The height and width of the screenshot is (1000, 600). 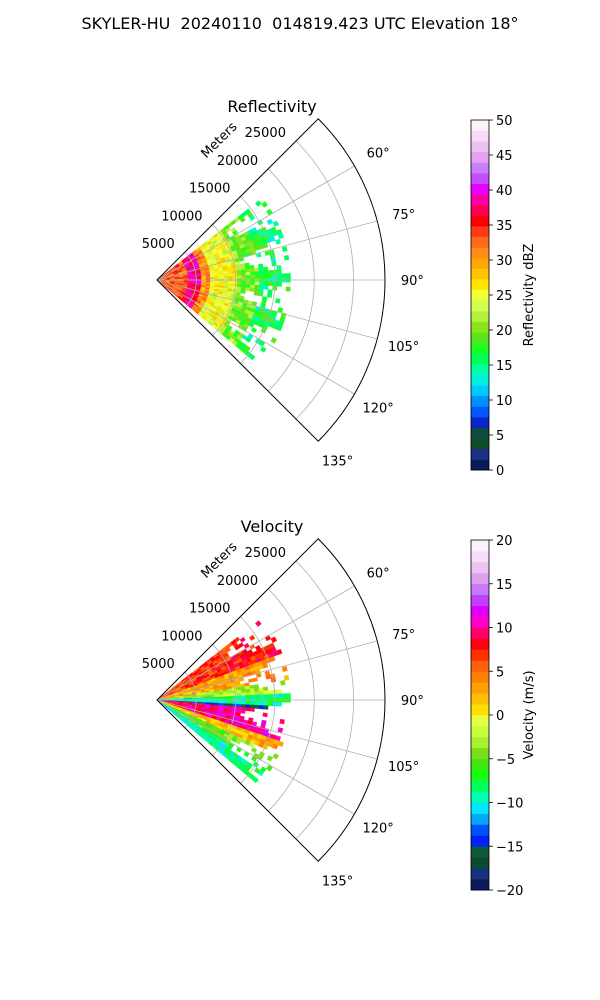 What do you see at coordinates (504, 226) in the screenshot?
I see `colorbar-tick-label: 35` at bounding box center [504, 226].